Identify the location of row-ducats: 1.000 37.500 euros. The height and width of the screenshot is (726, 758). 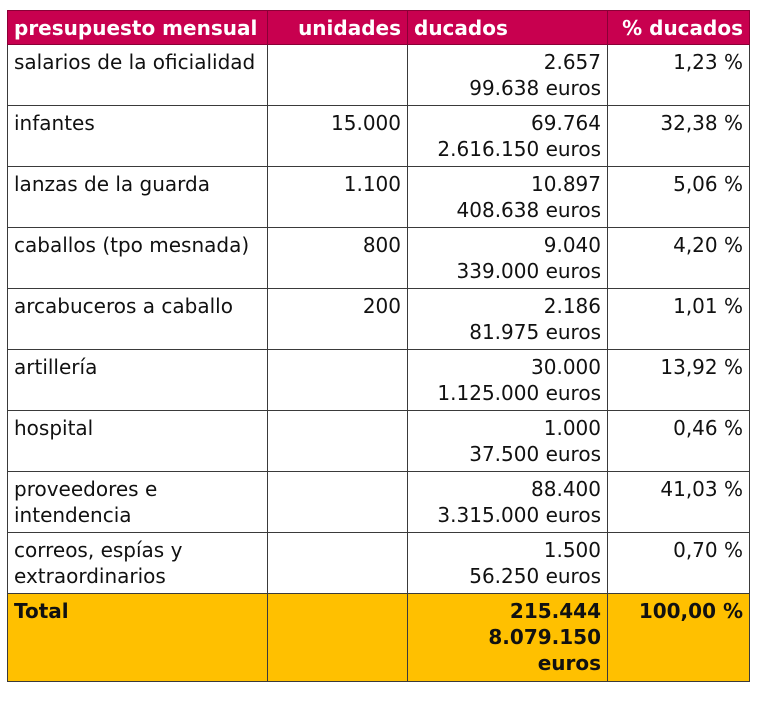
(507, 441).